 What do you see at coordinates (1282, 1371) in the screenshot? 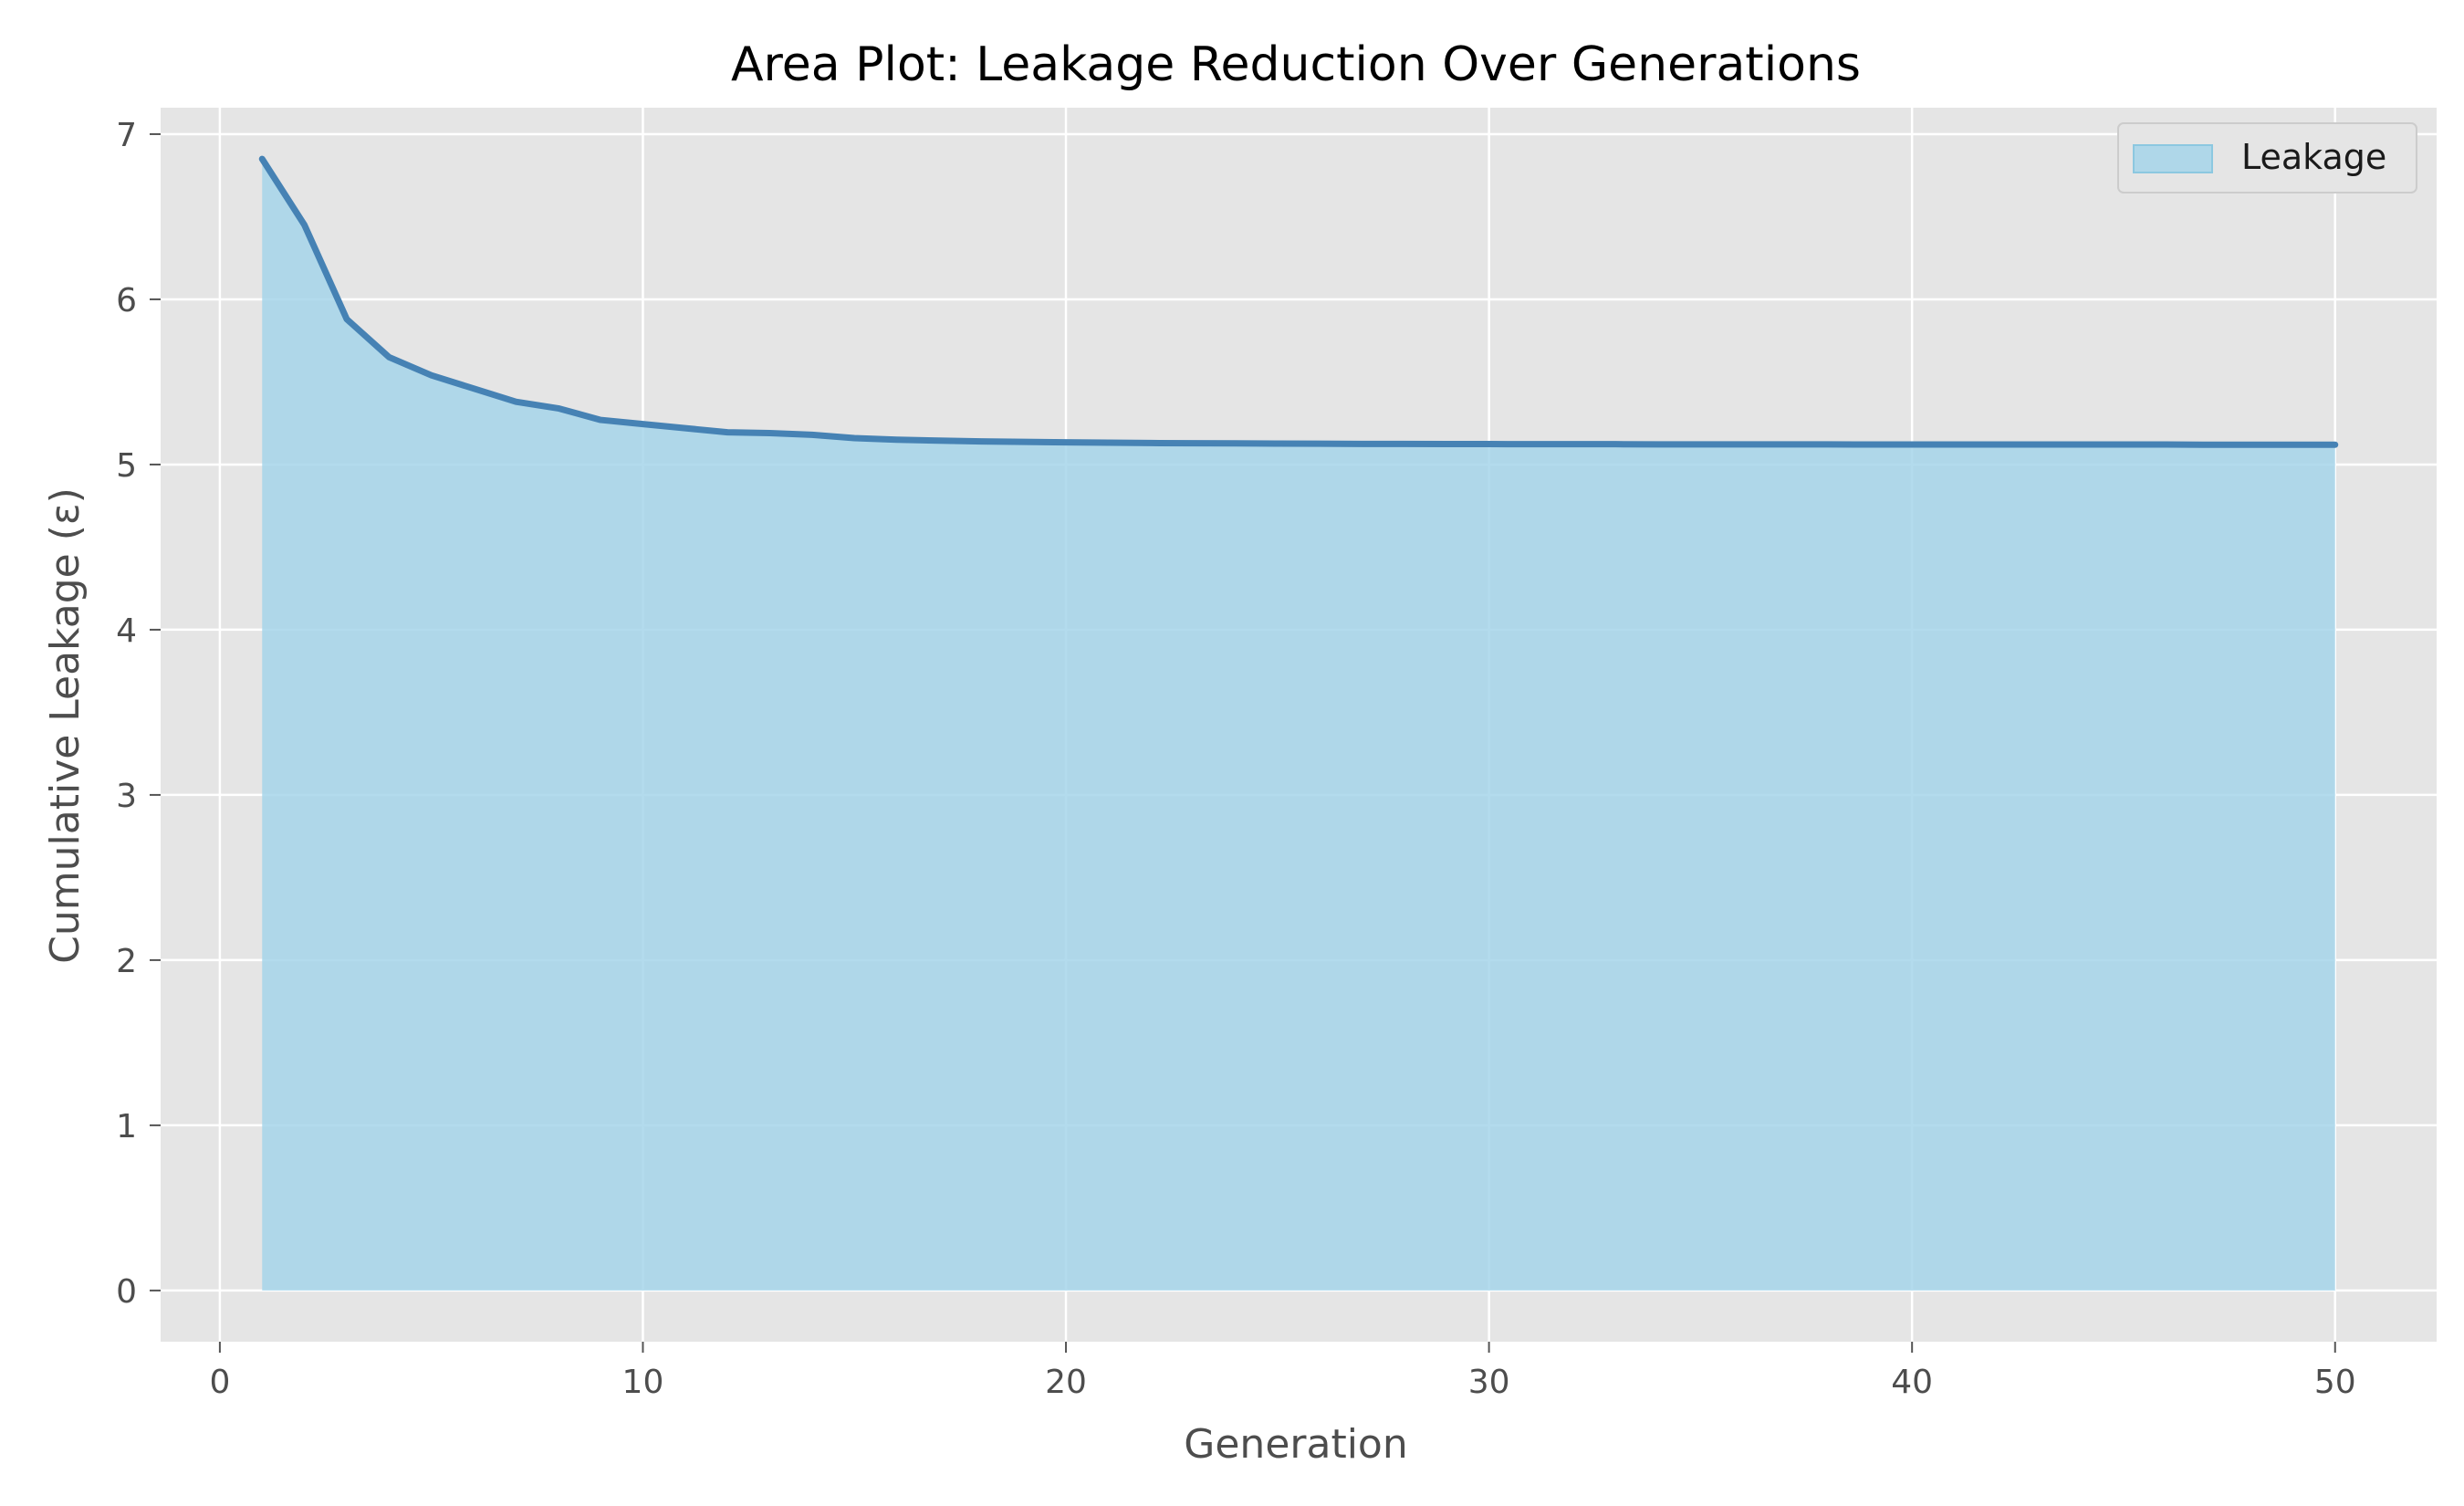
I see `x-axis-ticks: 0 10 20 30 40 50` at bounding box center [1282, 1371].